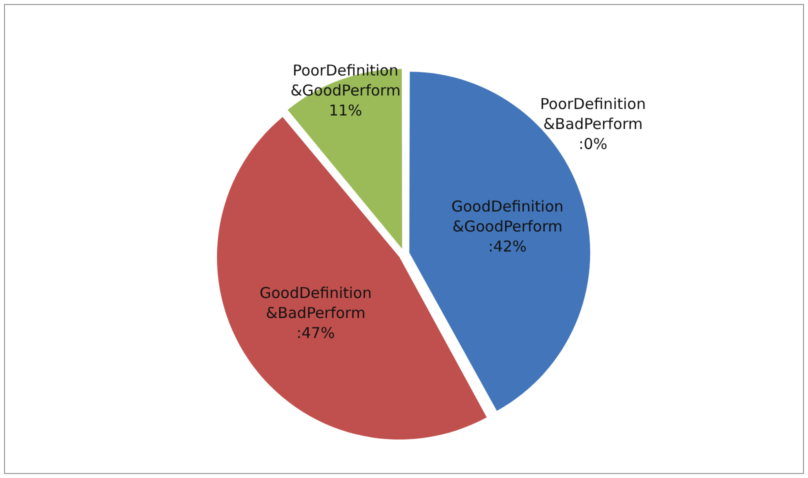  I want to click on slice-label: GoodDefinition &BadPerform, so click(316, 303).